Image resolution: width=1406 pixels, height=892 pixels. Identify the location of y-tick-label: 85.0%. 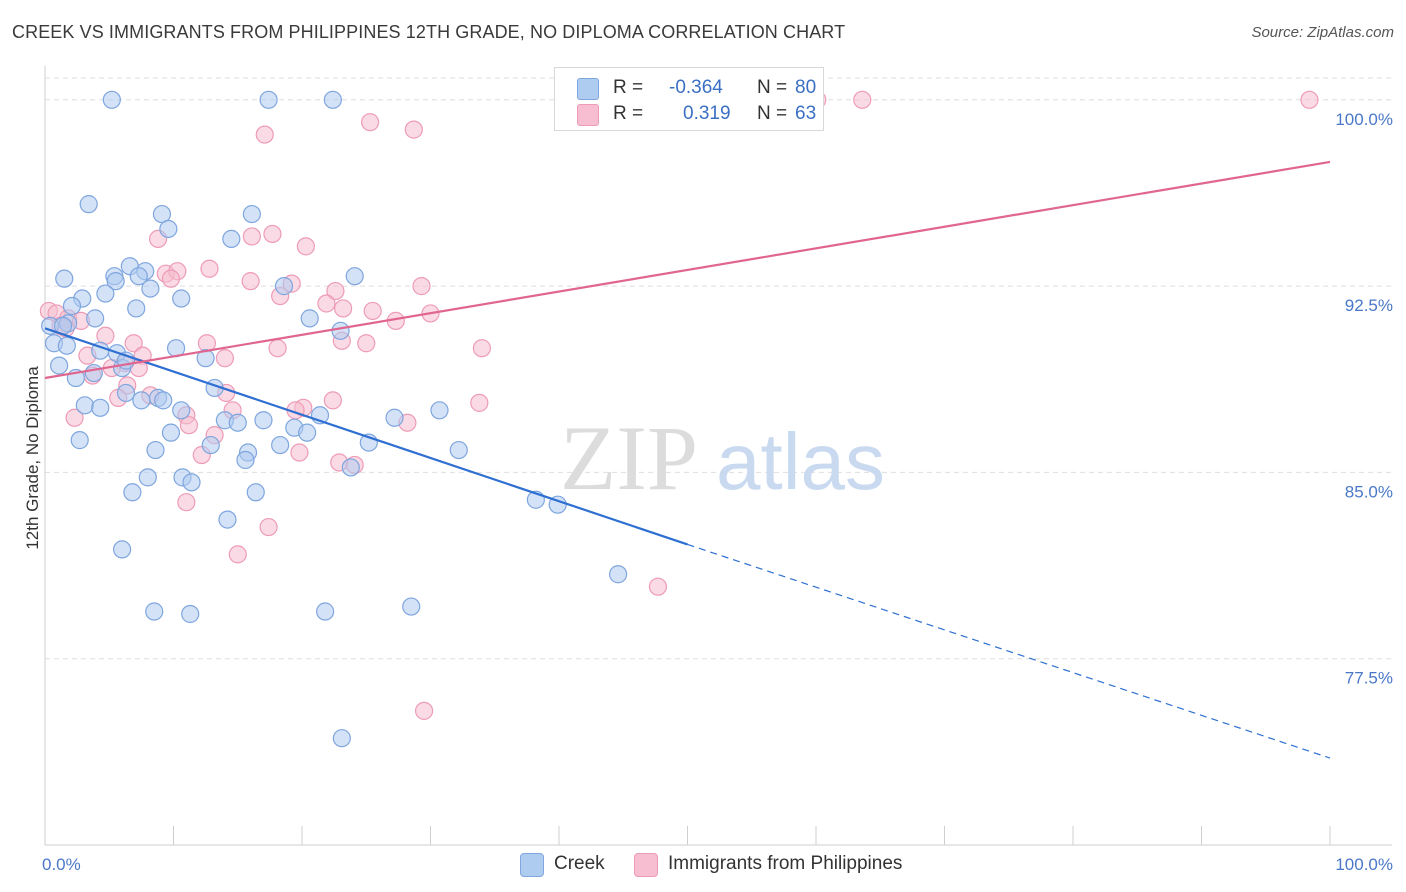
(1369, 491).